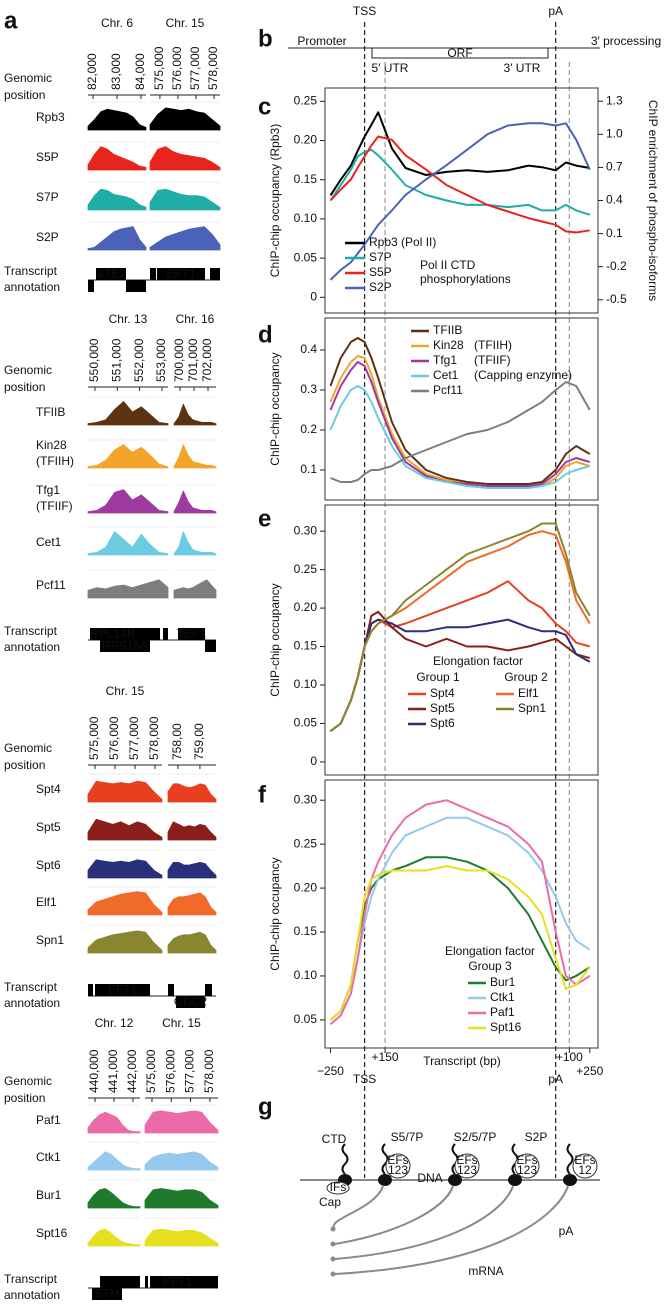 The width and height of the screenshot is (665, 1305). What do you see at coordinates (209, 1071) in the screenshot?
I see `genomic-tick-label: 578,000` at bounding box center [209, 1071].